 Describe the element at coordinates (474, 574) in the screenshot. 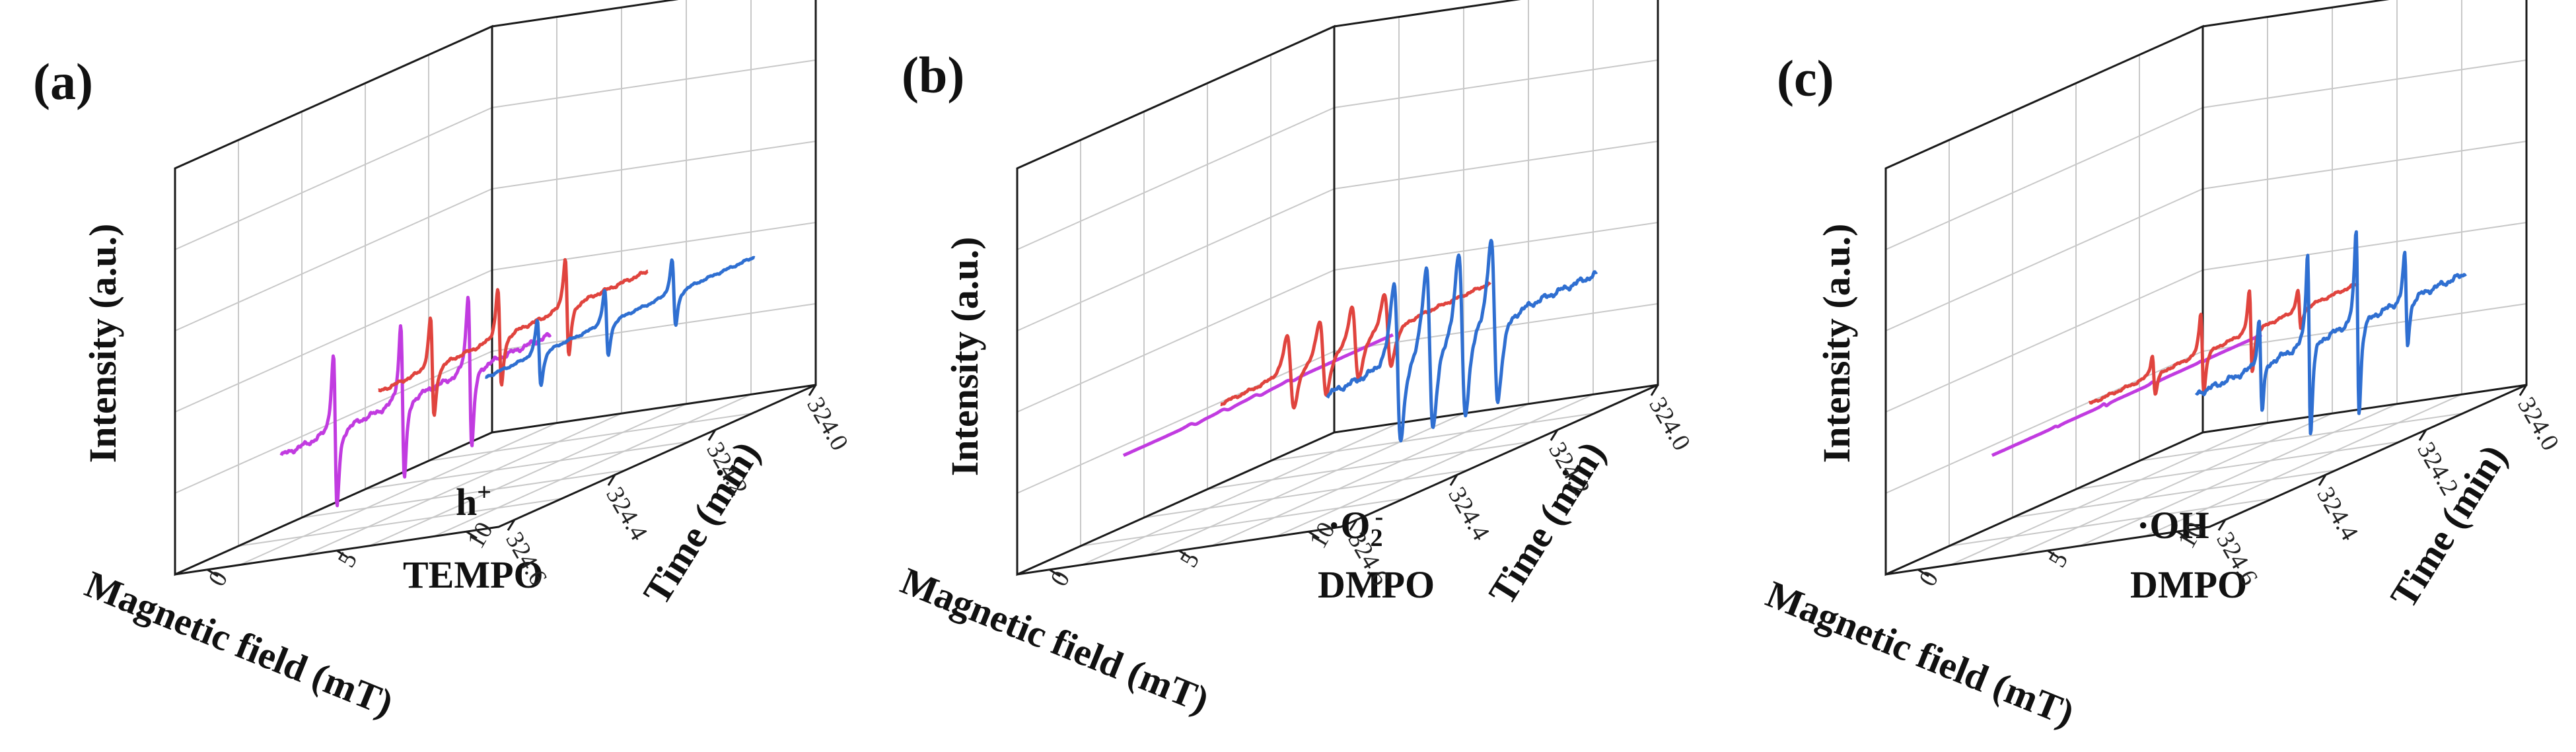

I see `spin-trap-label: TEMPO` at that location.